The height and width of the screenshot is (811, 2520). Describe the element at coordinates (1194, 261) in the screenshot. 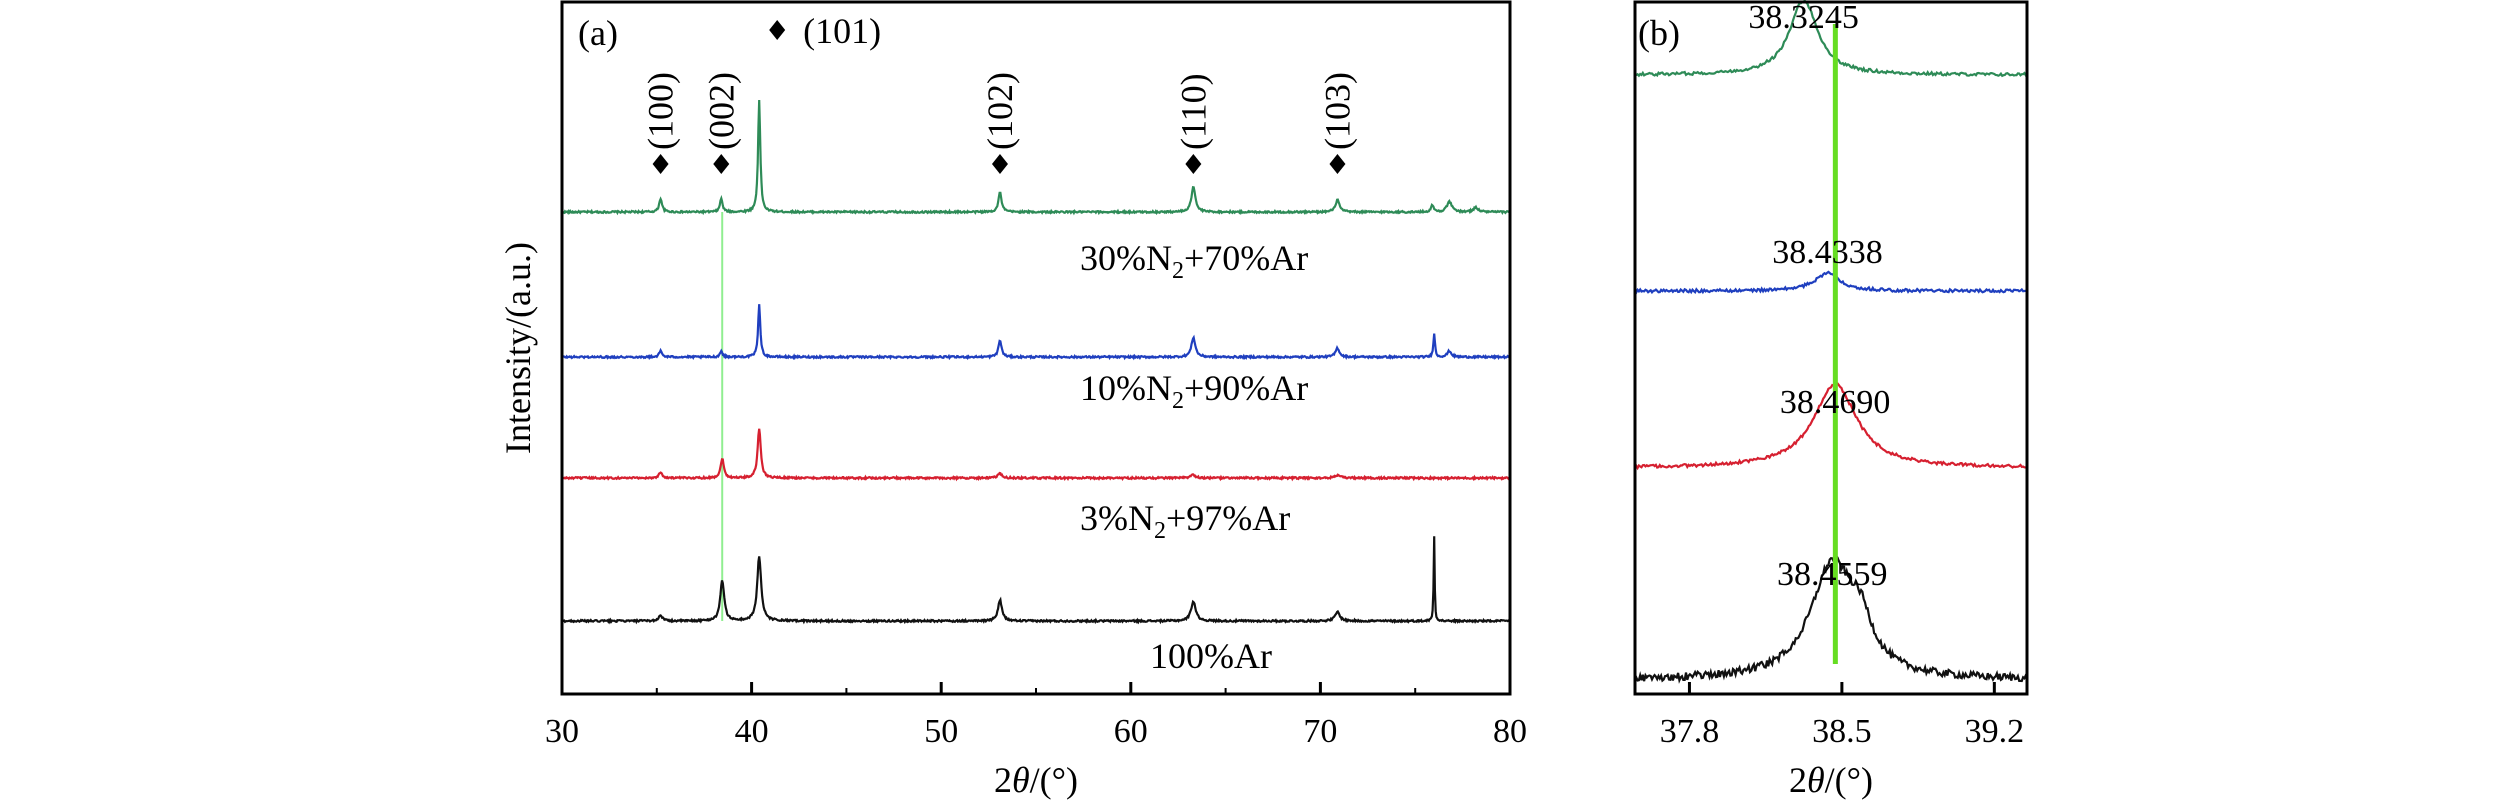

I see `sample-label: 30%N2+70%Ar` at that location.